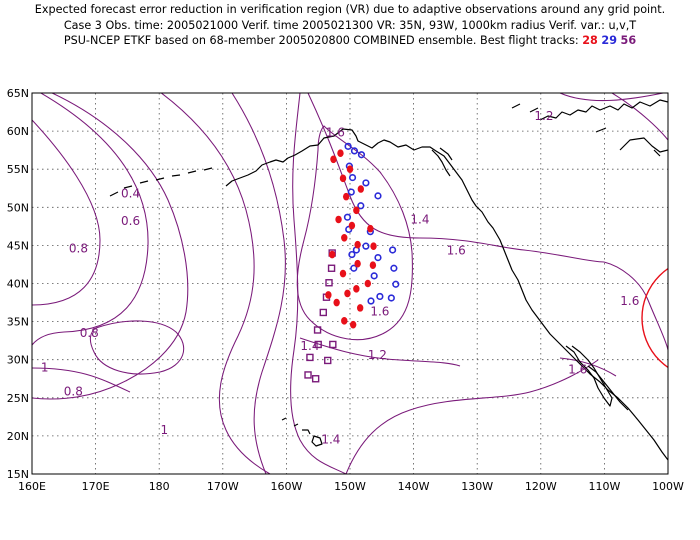 This screenshot has height=540, width=700. I want to click on verification-region, so click(654, 318).